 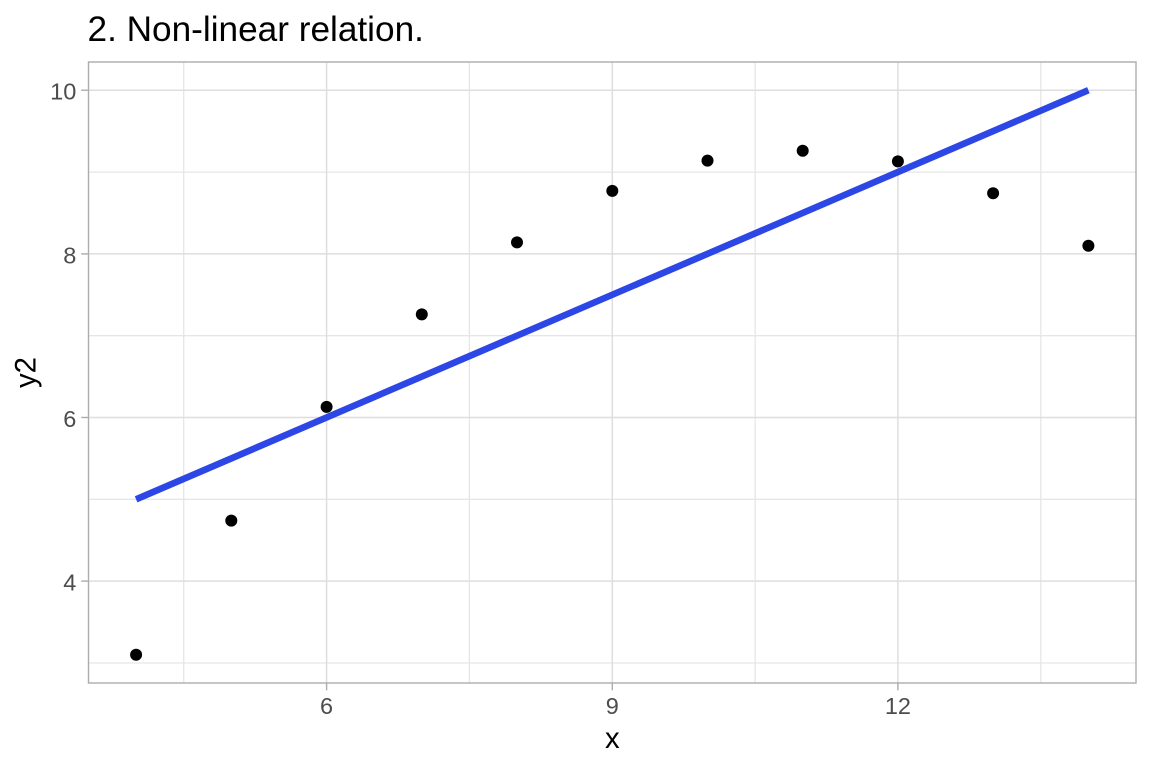 I want to click on svg-text: 4, so click(x=69, y=583).